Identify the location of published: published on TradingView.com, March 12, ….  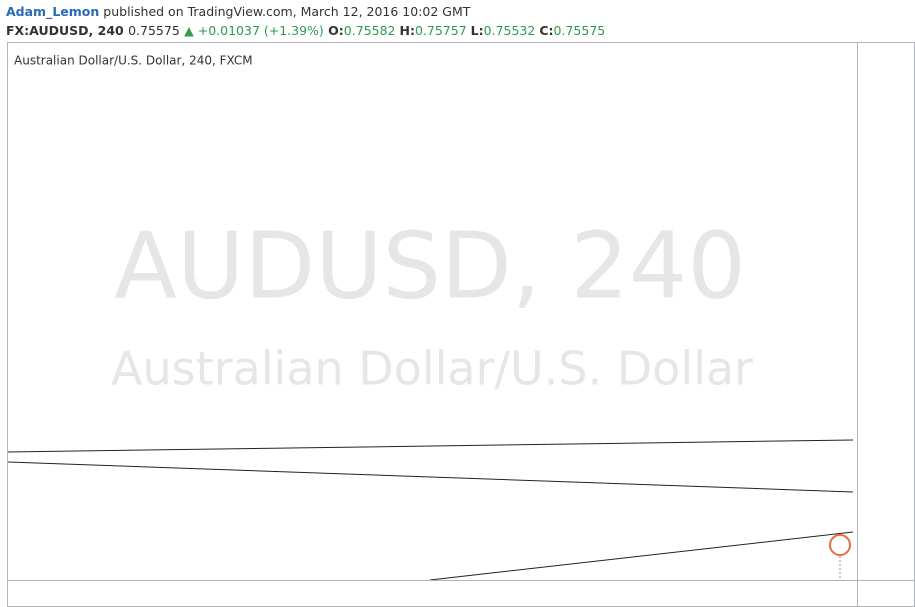
(287, 11).